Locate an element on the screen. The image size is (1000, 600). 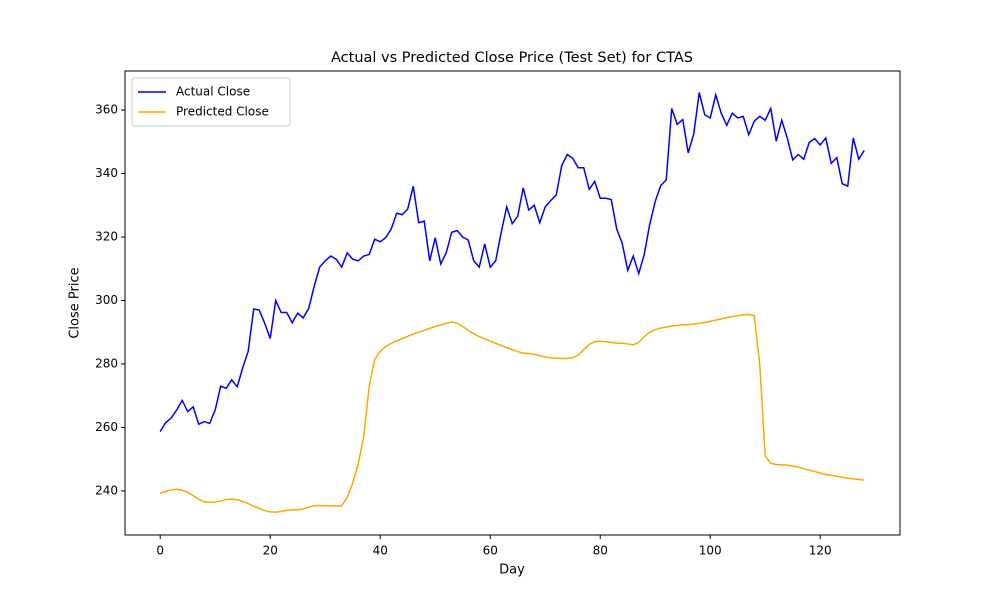
legend: Actual Close Predicted Close is located at coordinates (211, 102).